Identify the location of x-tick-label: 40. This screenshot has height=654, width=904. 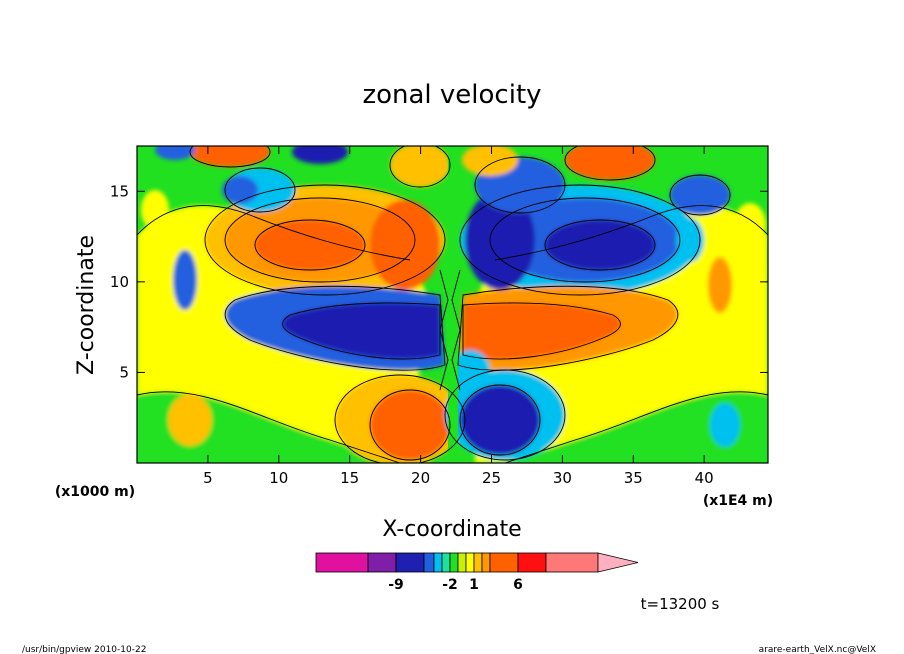
(704, 478).